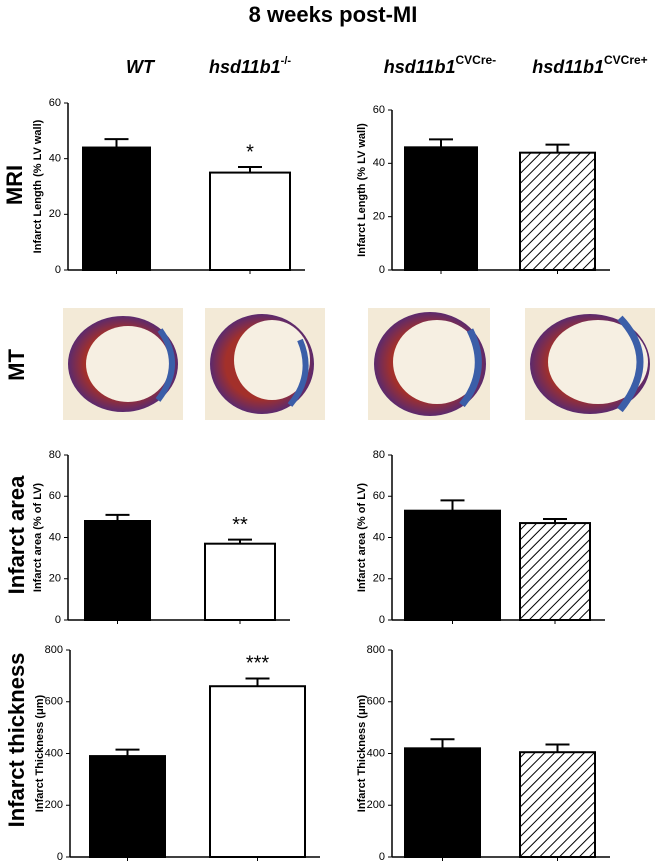  Describe the element at coordinates (16, 365) in the screenshot. I see `row-label: MT` at that location.